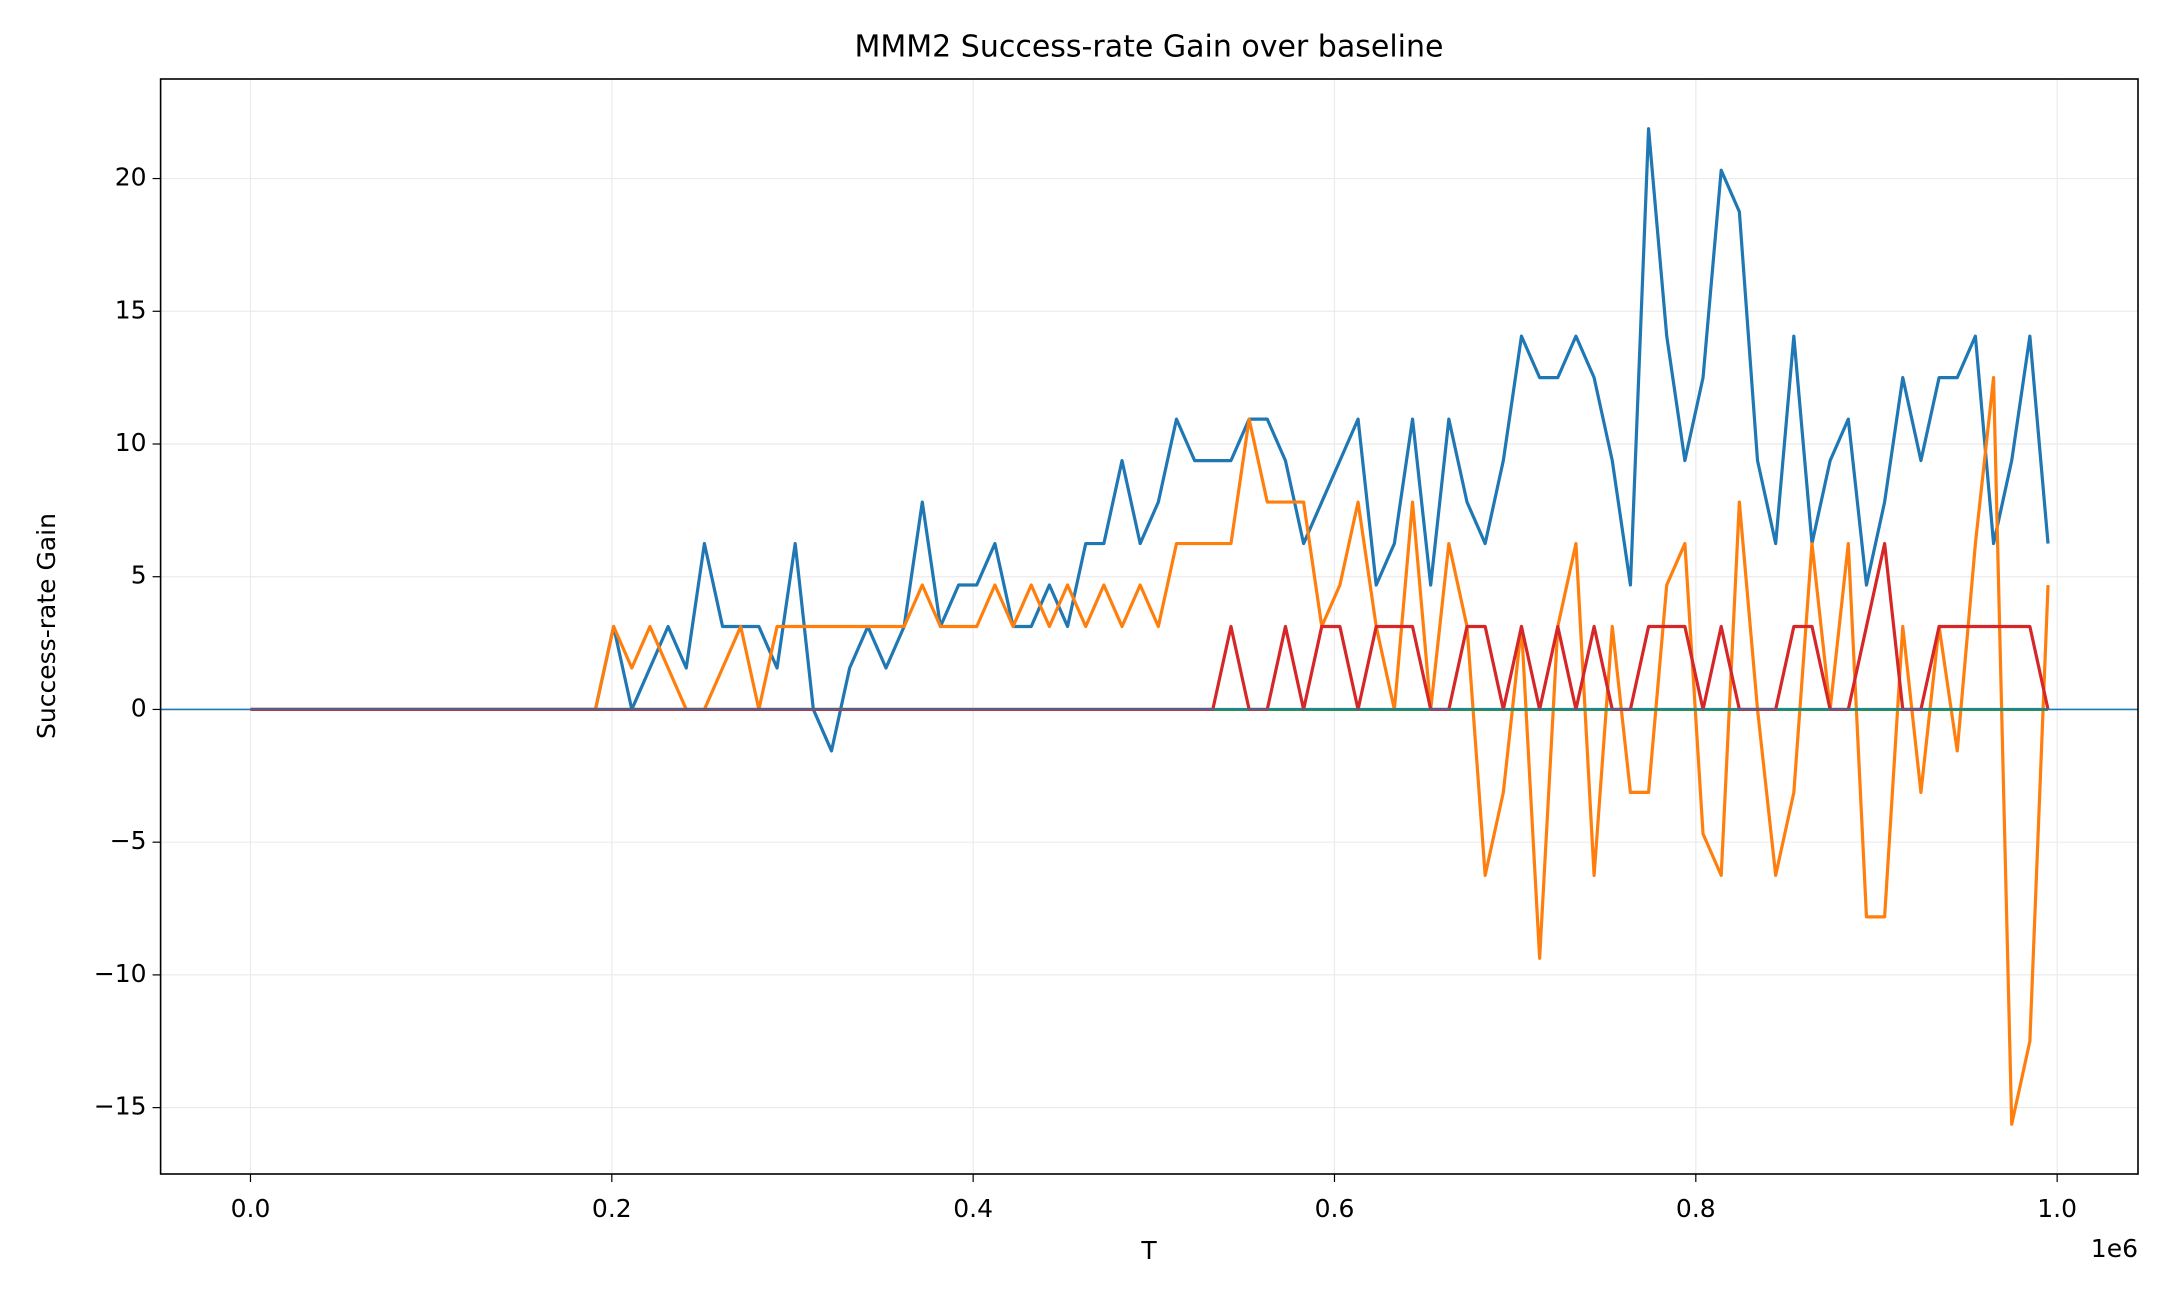  Describe the element at coordinates (251, 1208) in the screenshot. I see `x-tick-label: 0.0` at that location.